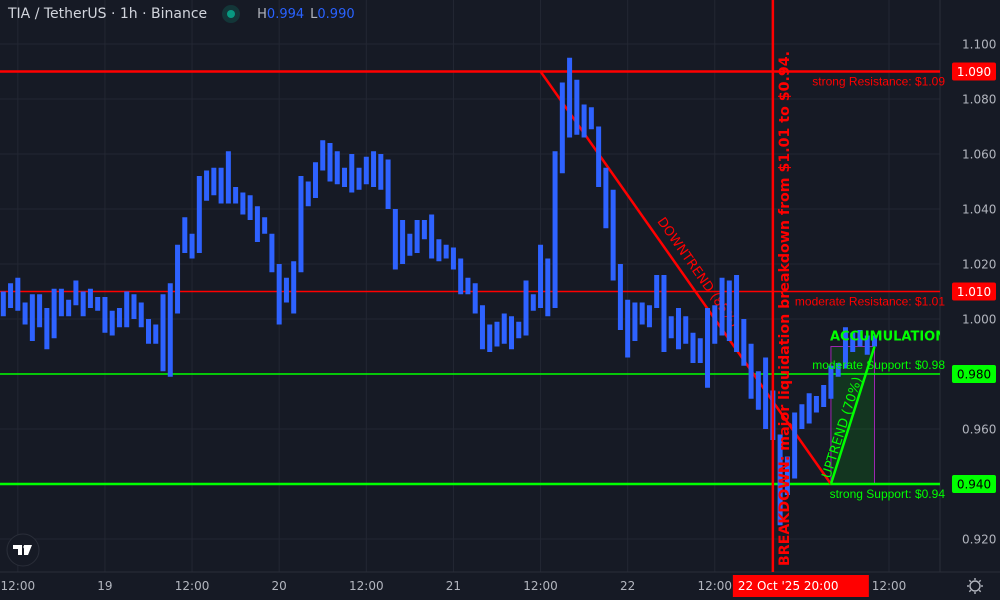 The height and width of the screenshot is (600, 1000). Describe the element at coordinates (23, 550) in the screenshot. I see `tradingview-logo` at that location.